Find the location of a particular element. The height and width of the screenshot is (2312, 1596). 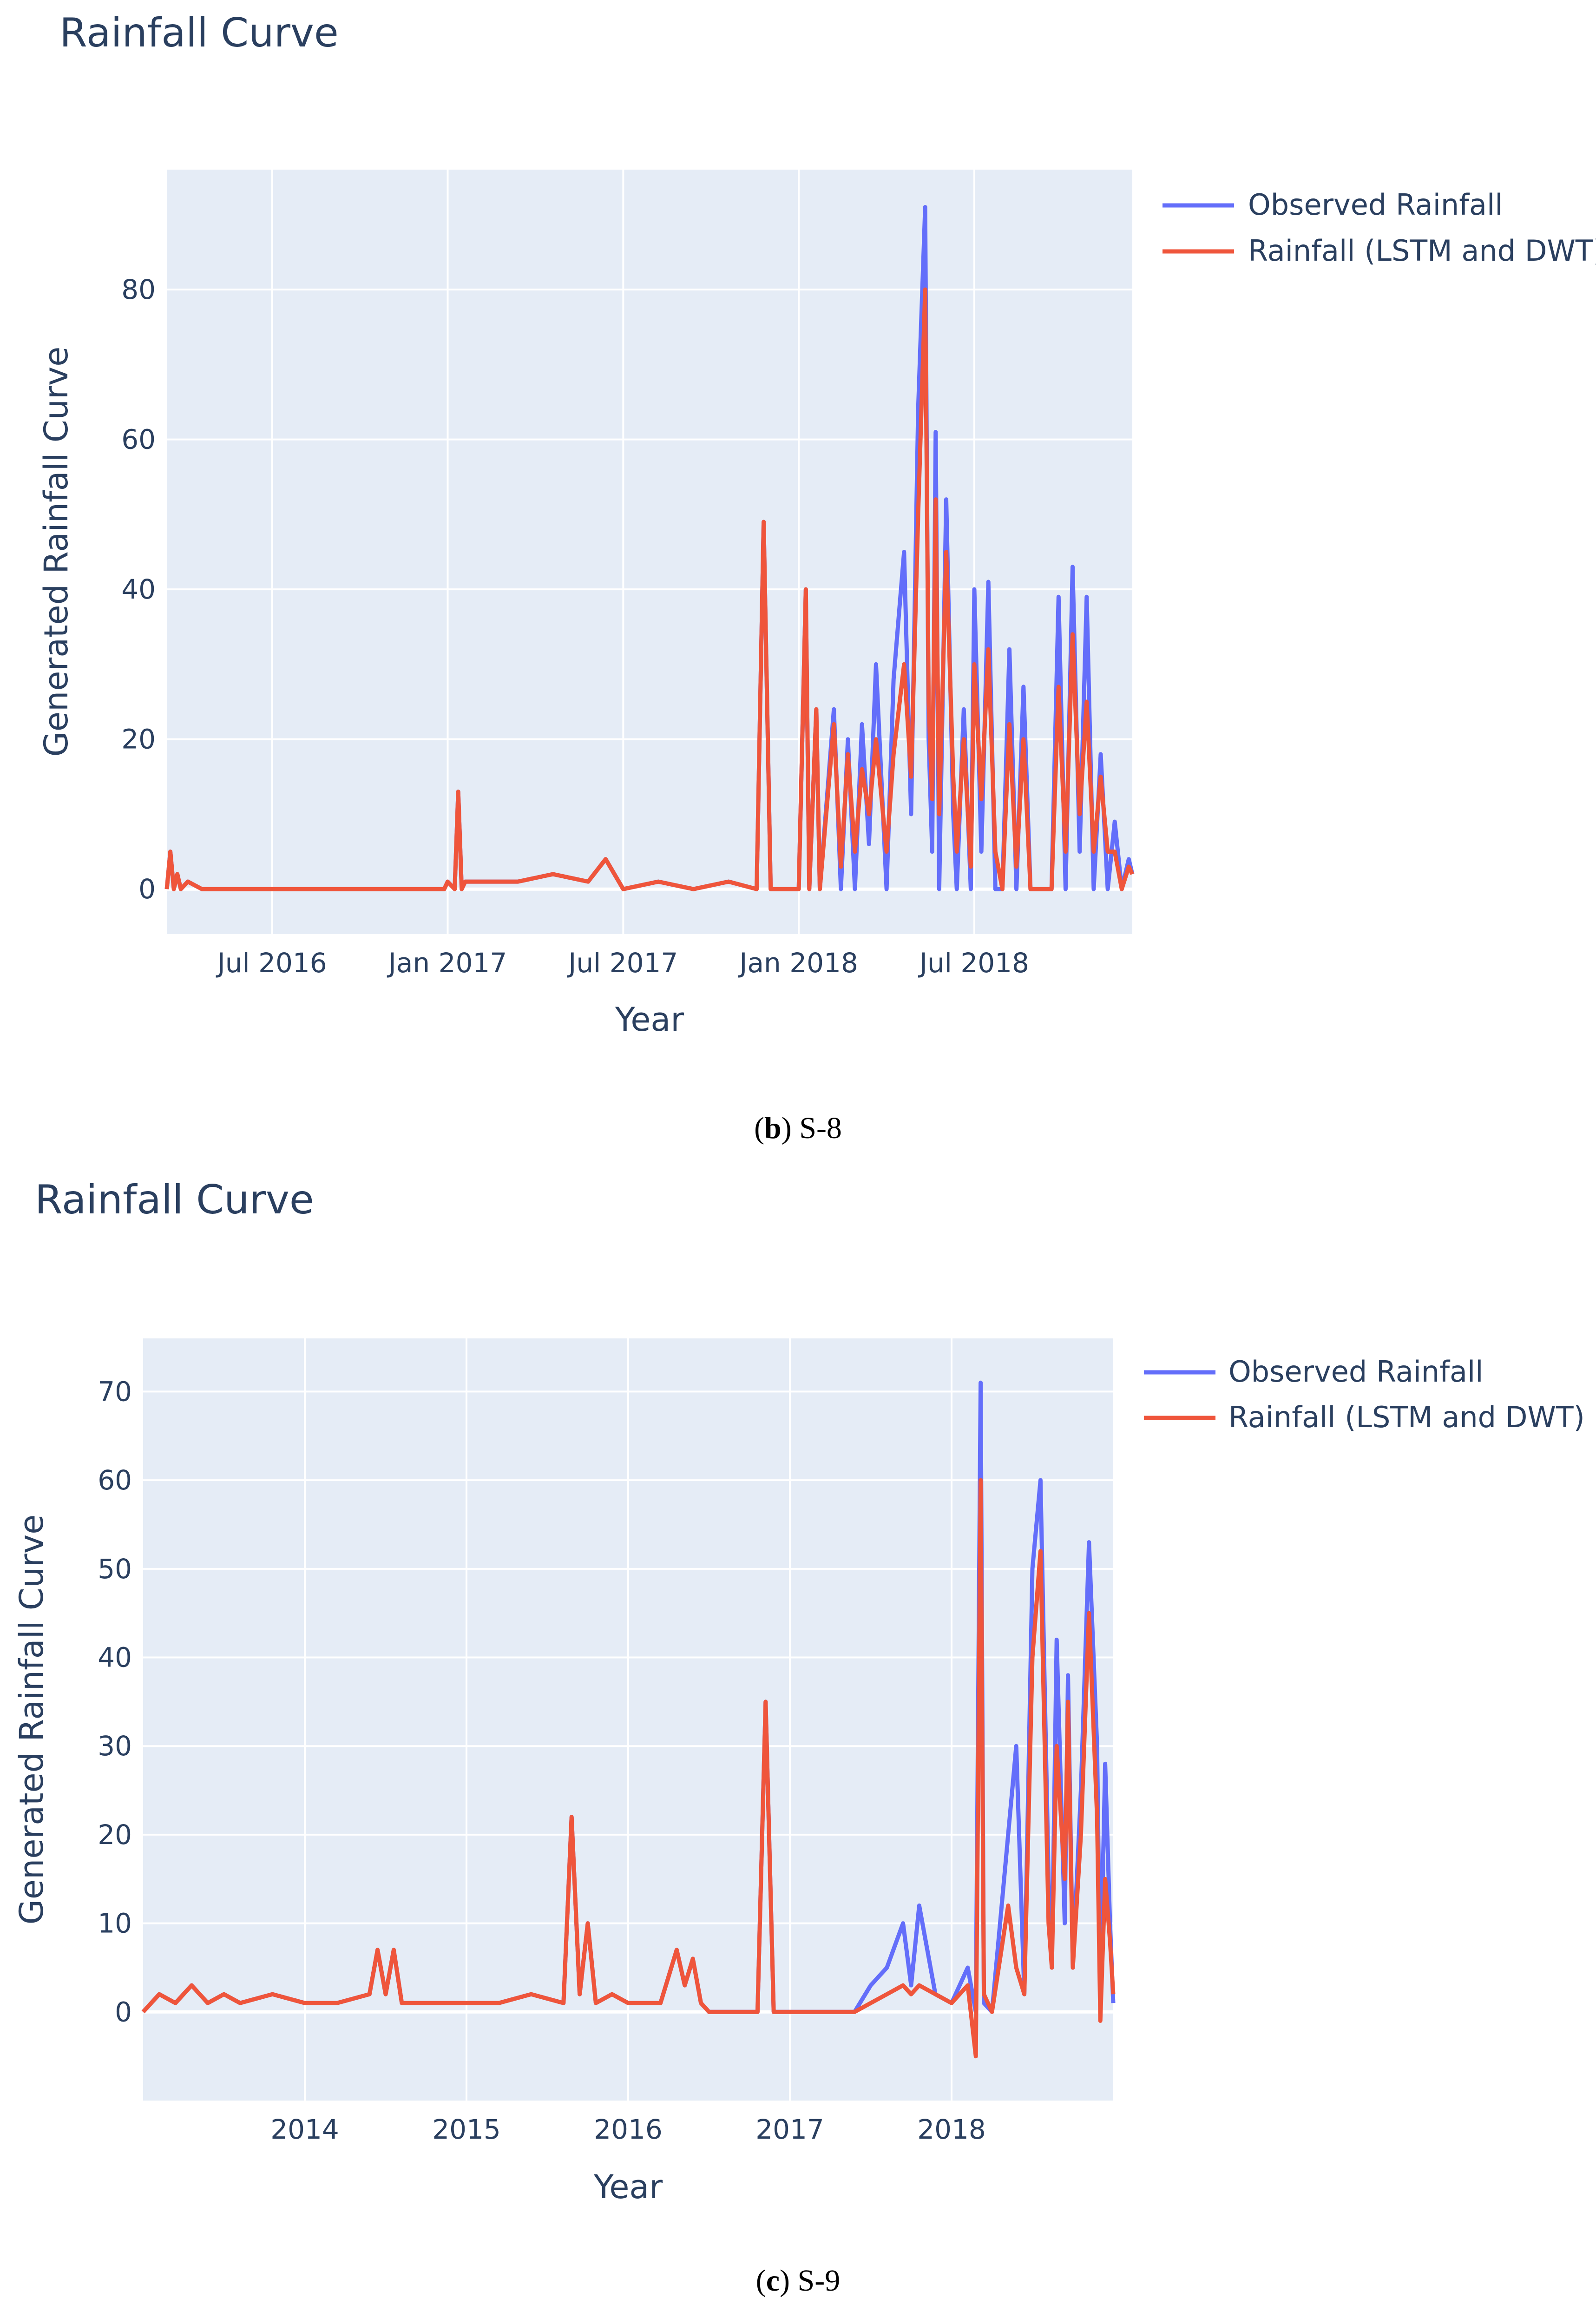

caption-text: S-9 is located at coordinates (819, 2281).